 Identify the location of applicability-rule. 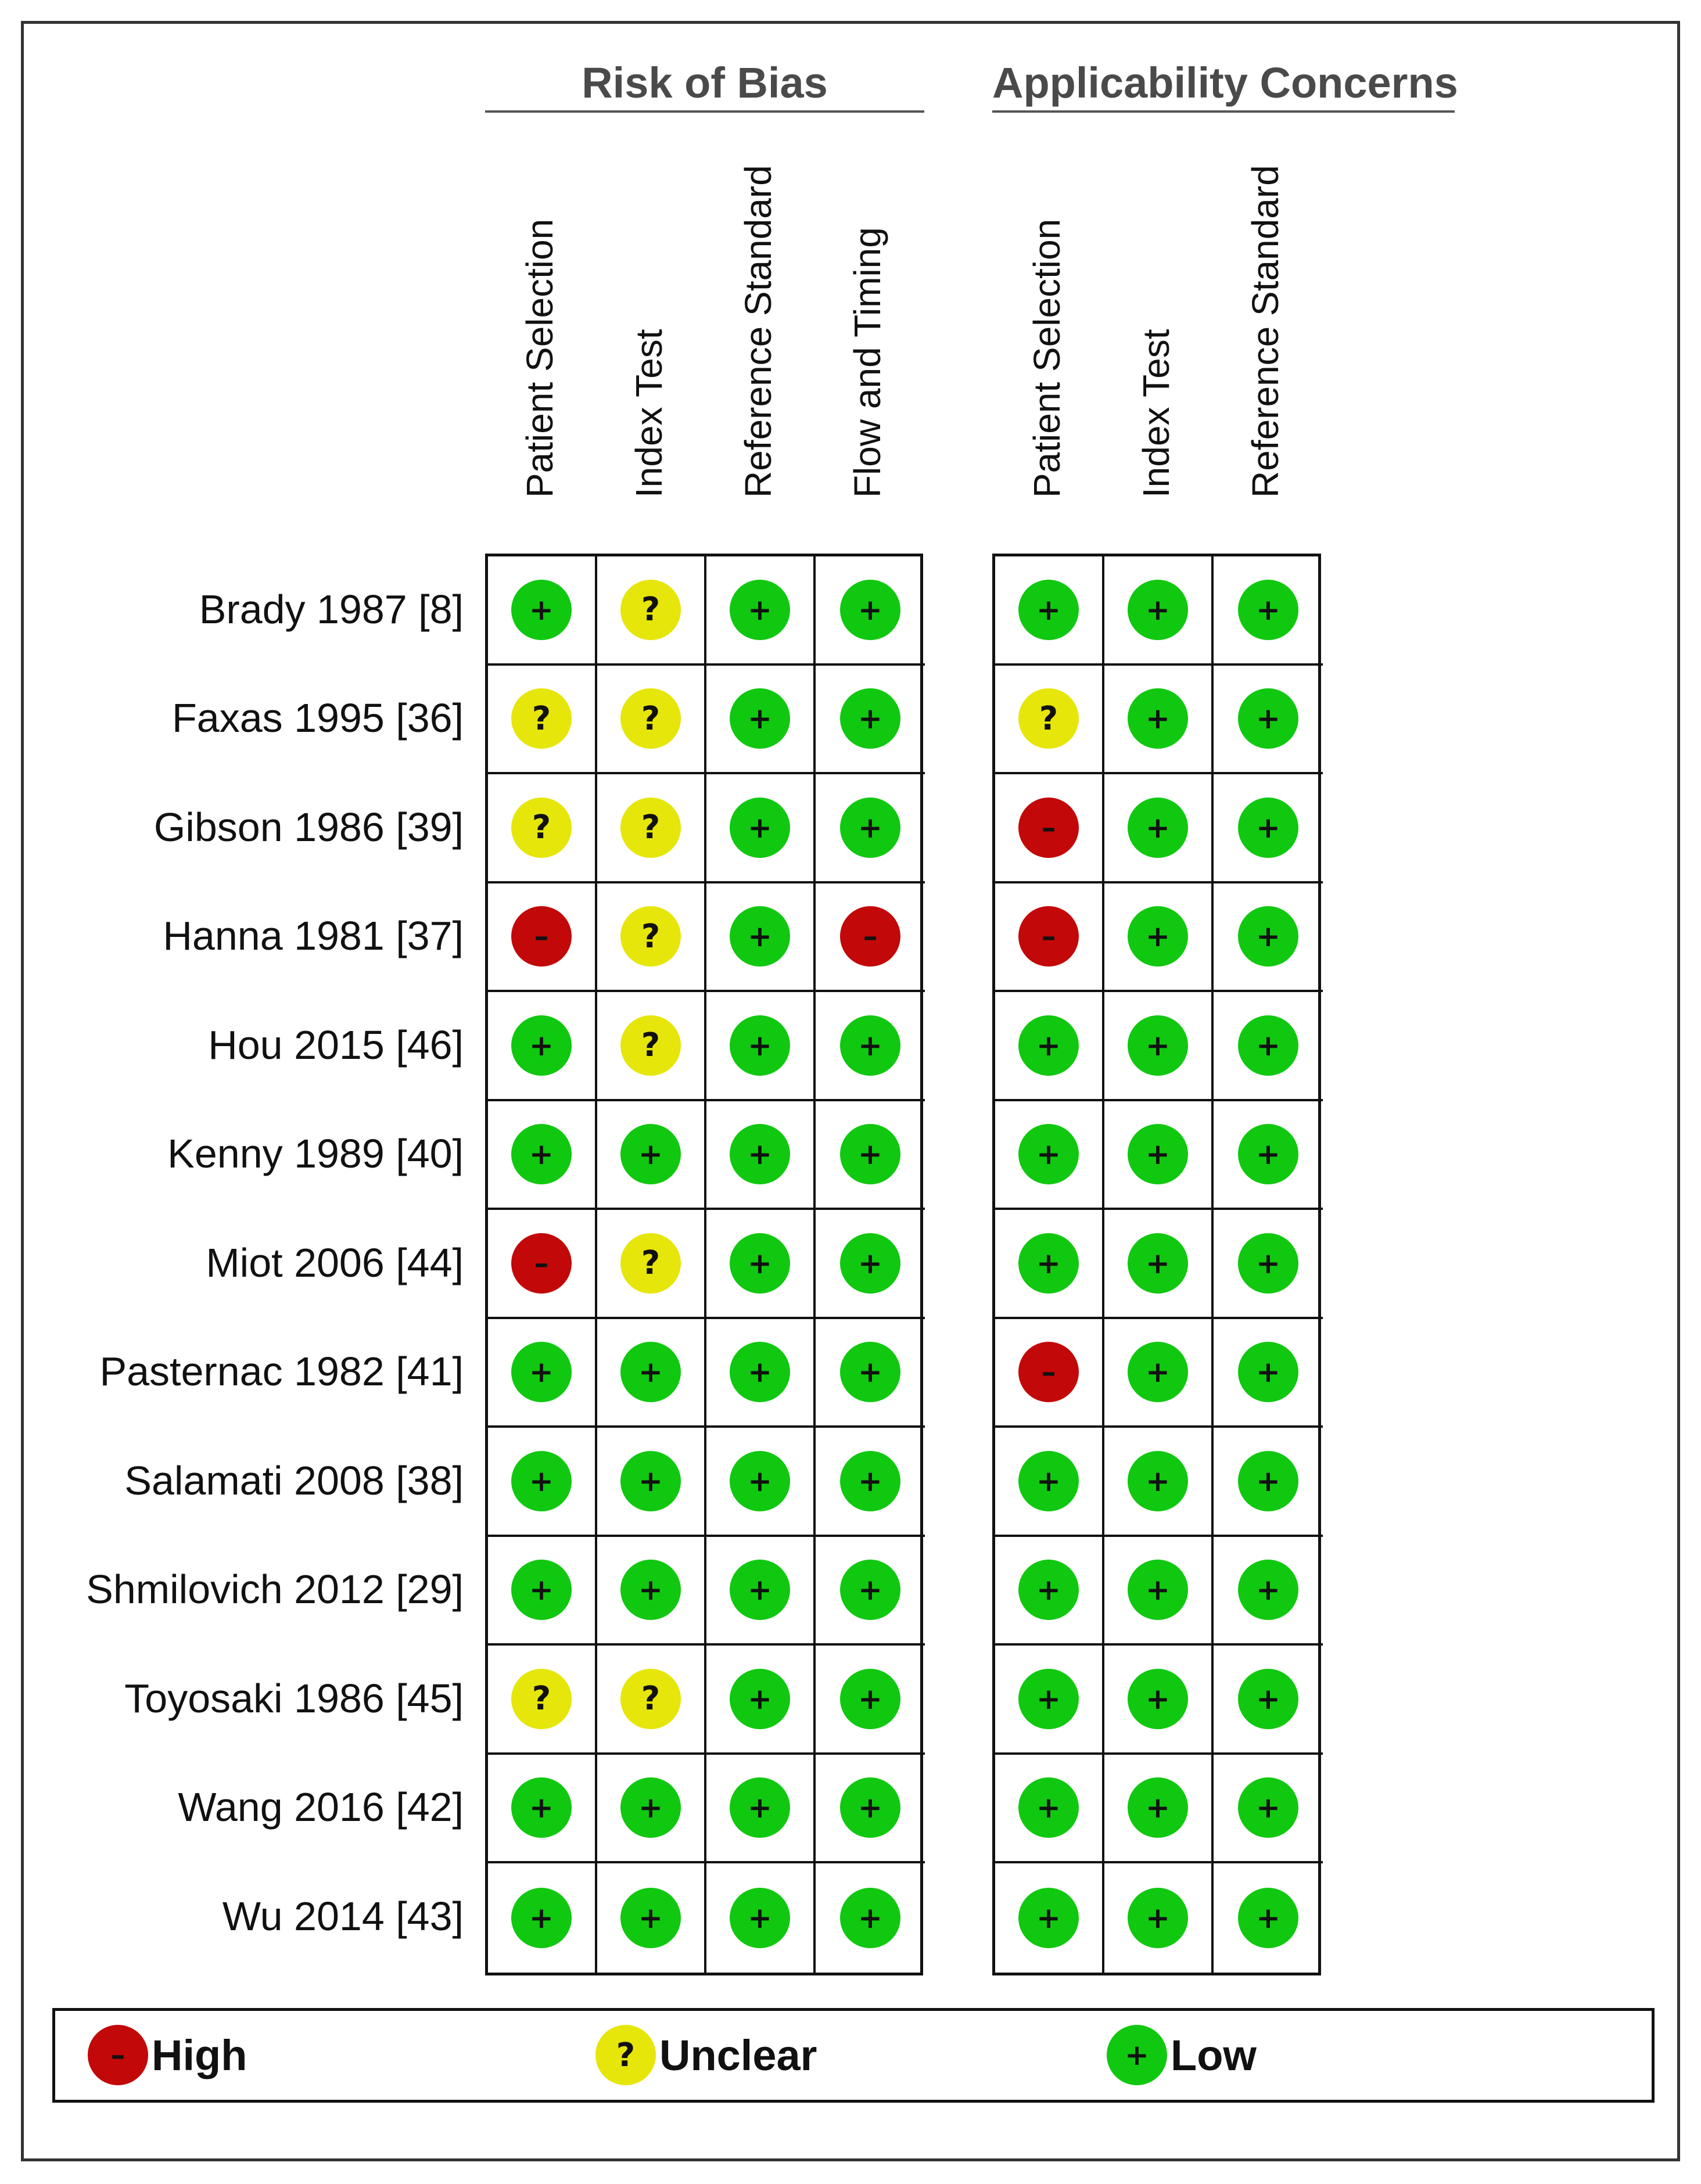
(1223, 112).